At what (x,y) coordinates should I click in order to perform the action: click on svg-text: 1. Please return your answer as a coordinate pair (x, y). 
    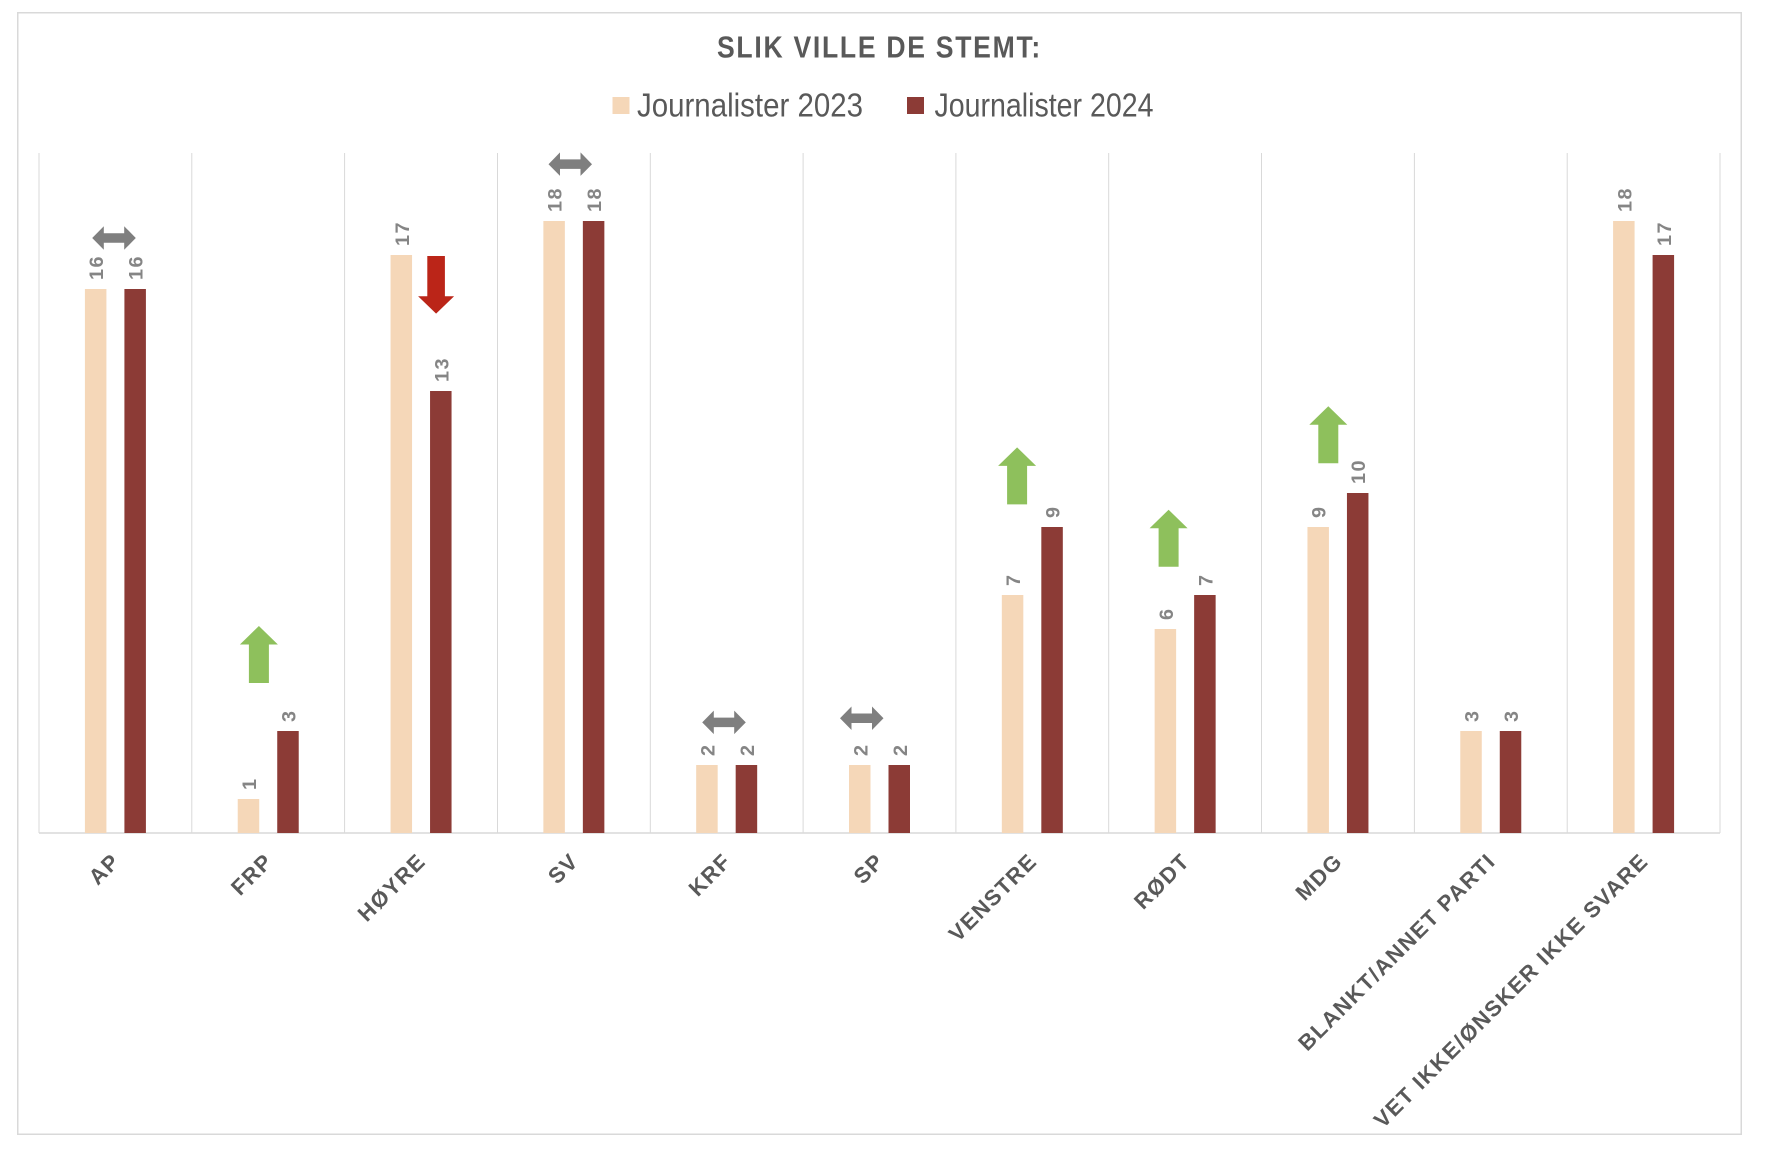
    Looking at the image, I should click on (250, 783).